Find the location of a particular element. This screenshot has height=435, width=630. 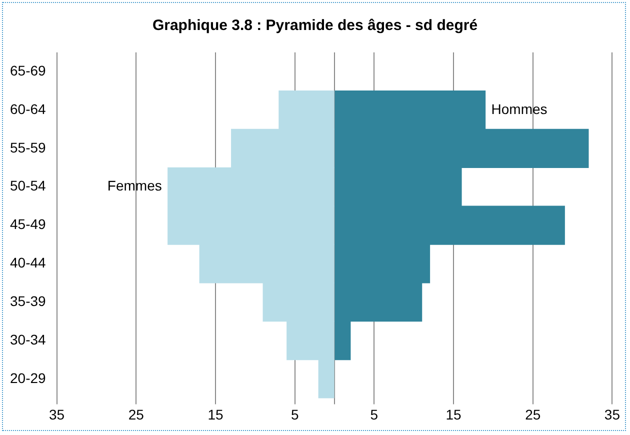

y-tick-label: 65-69 is located at coordinates (28, 70).